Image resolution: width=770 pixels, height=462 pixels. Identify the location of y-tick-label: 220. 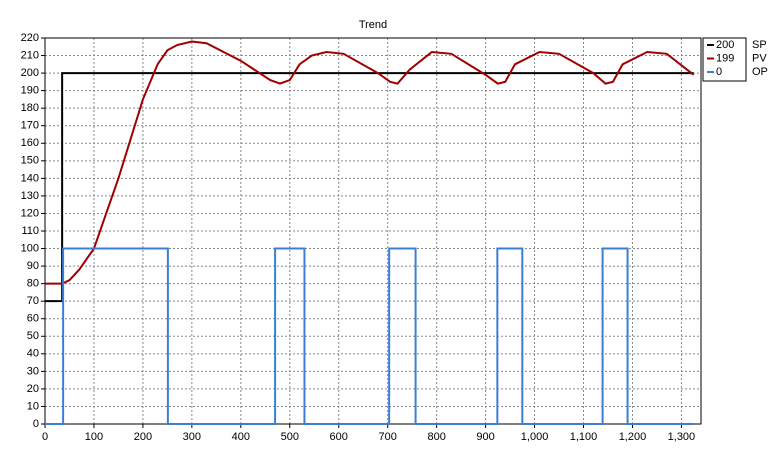
(30, 38).